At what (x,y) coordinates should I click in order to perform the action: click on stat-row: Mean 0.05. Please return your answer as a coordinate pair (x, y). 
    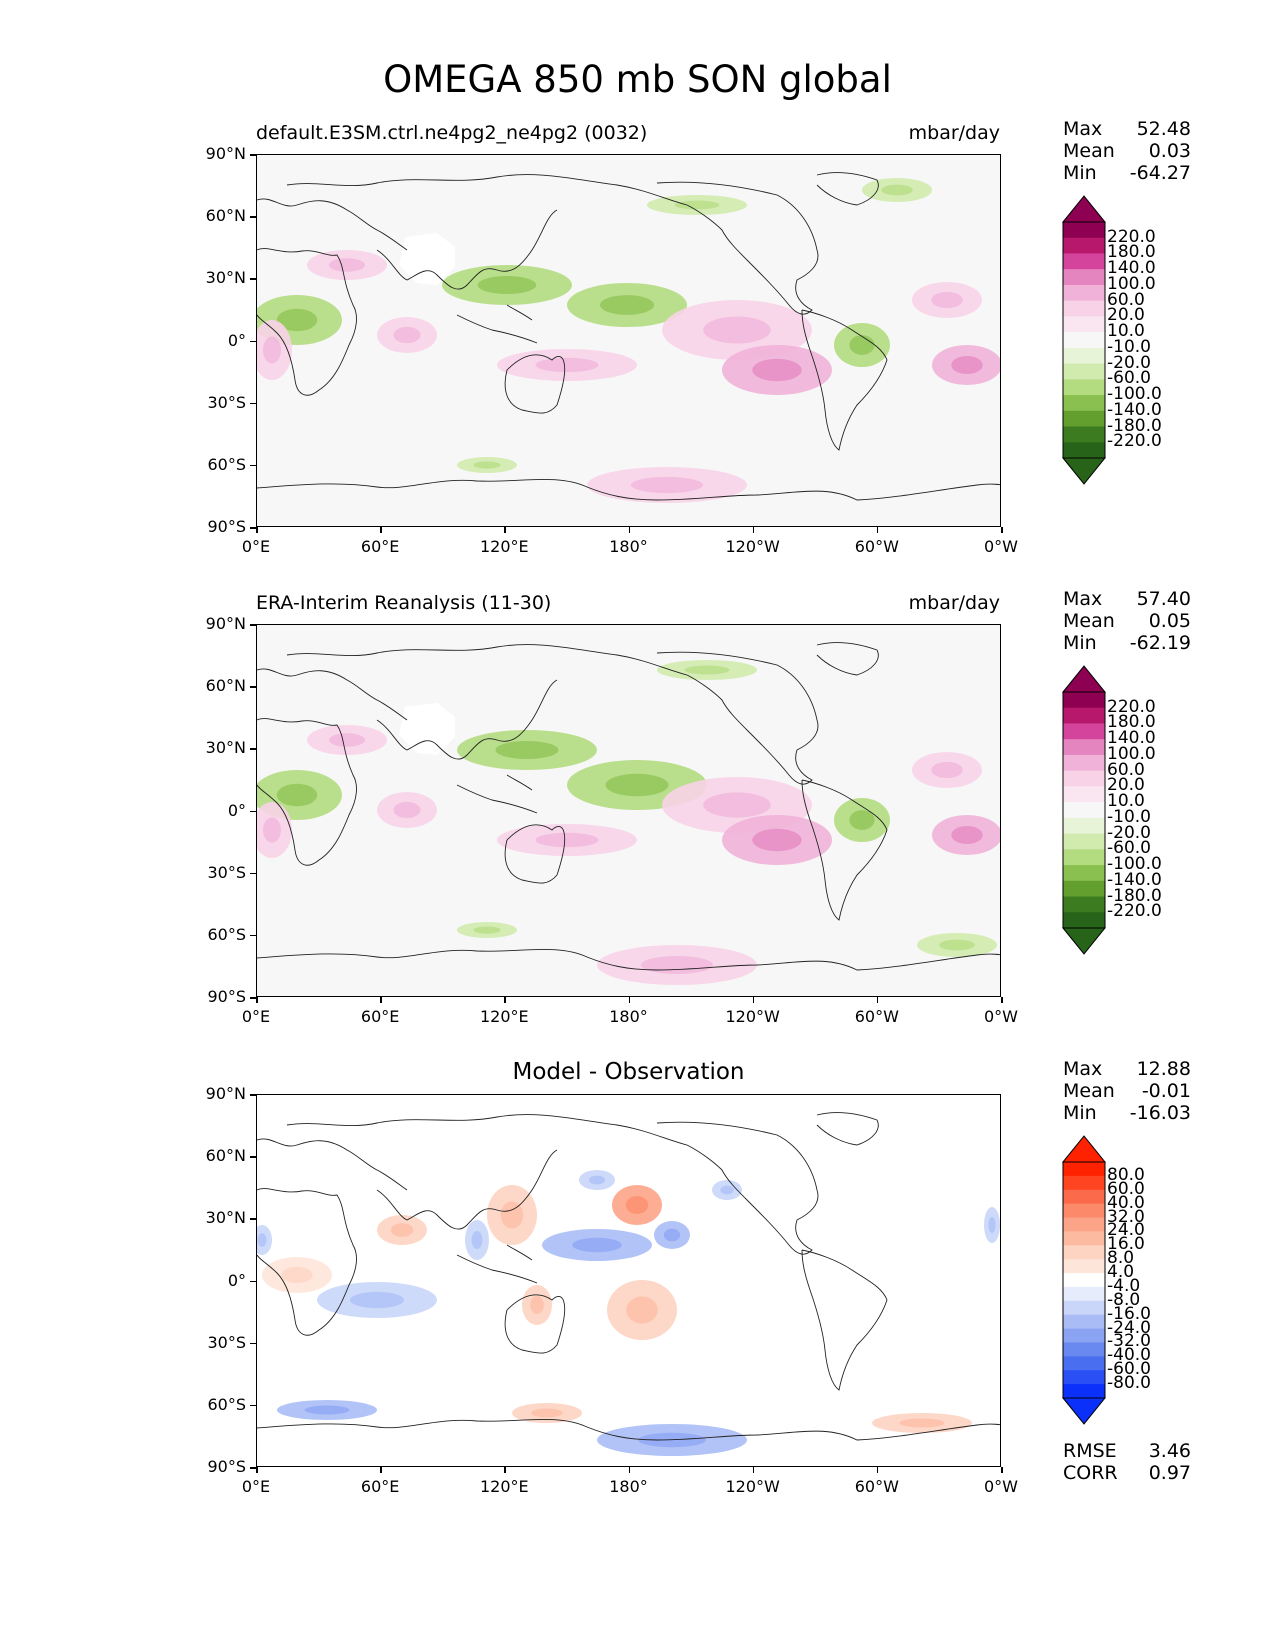
    Looking at the image, I should click on (1127, 621).